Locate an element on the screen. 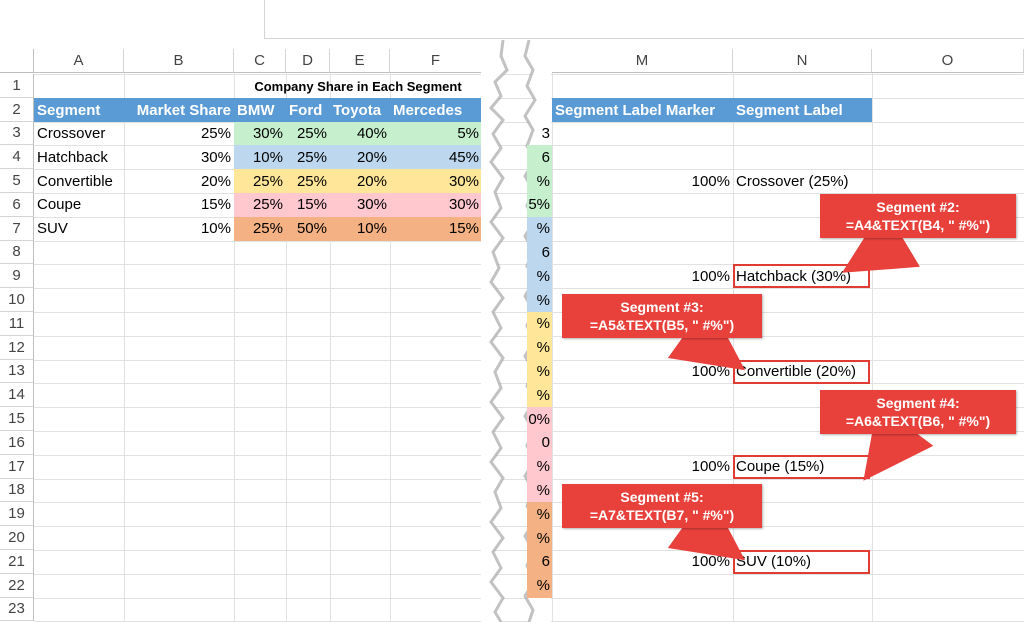 The width and height of the screenshot is (1024, 622). row-header-23: 23 is located at coordinates (17, 609).